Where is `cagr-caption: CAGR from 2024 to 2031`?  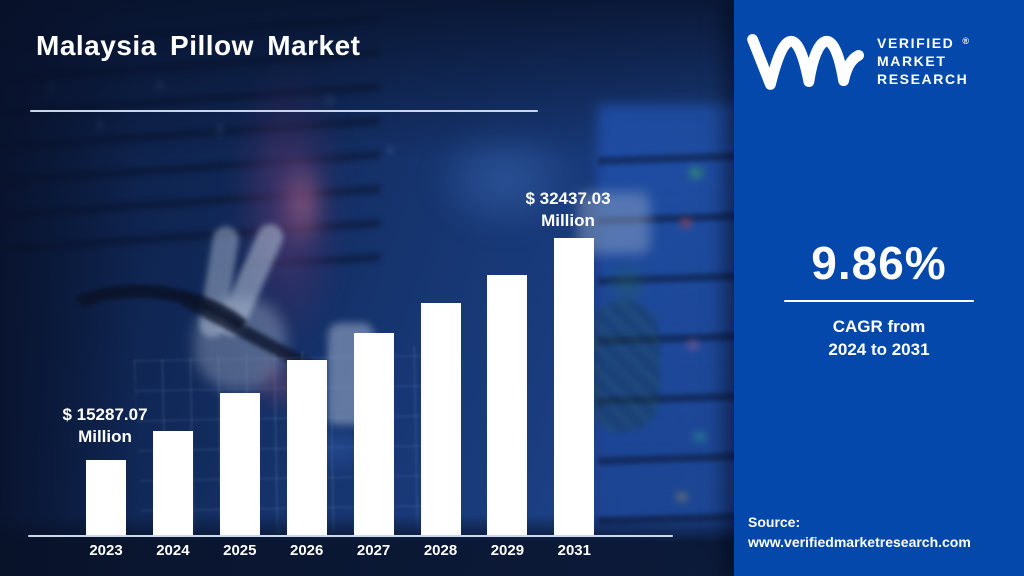 cagr-caption: CAGR from 2024 to 2031 is located at coordinates (879, 338).